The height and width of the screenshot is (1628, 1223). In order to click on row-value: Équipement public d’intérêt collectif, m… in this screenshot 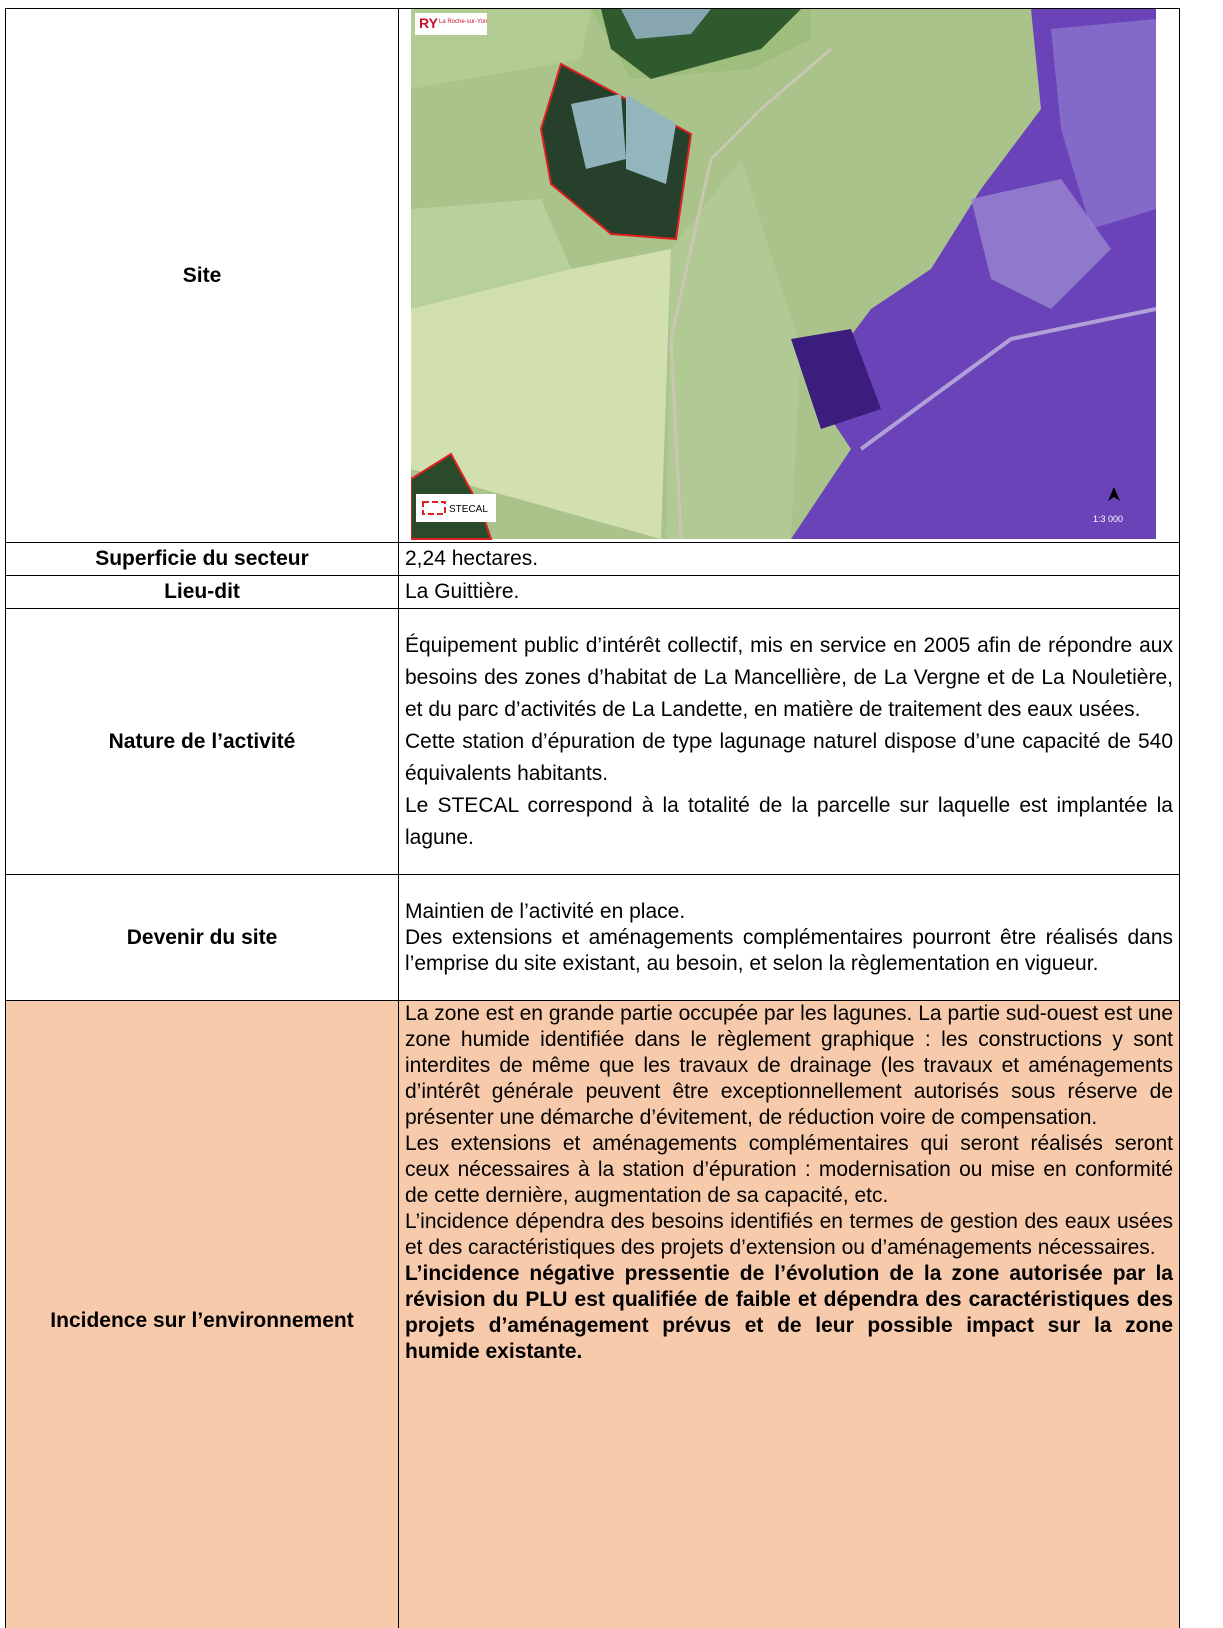, I will do `click(789, 741)`.